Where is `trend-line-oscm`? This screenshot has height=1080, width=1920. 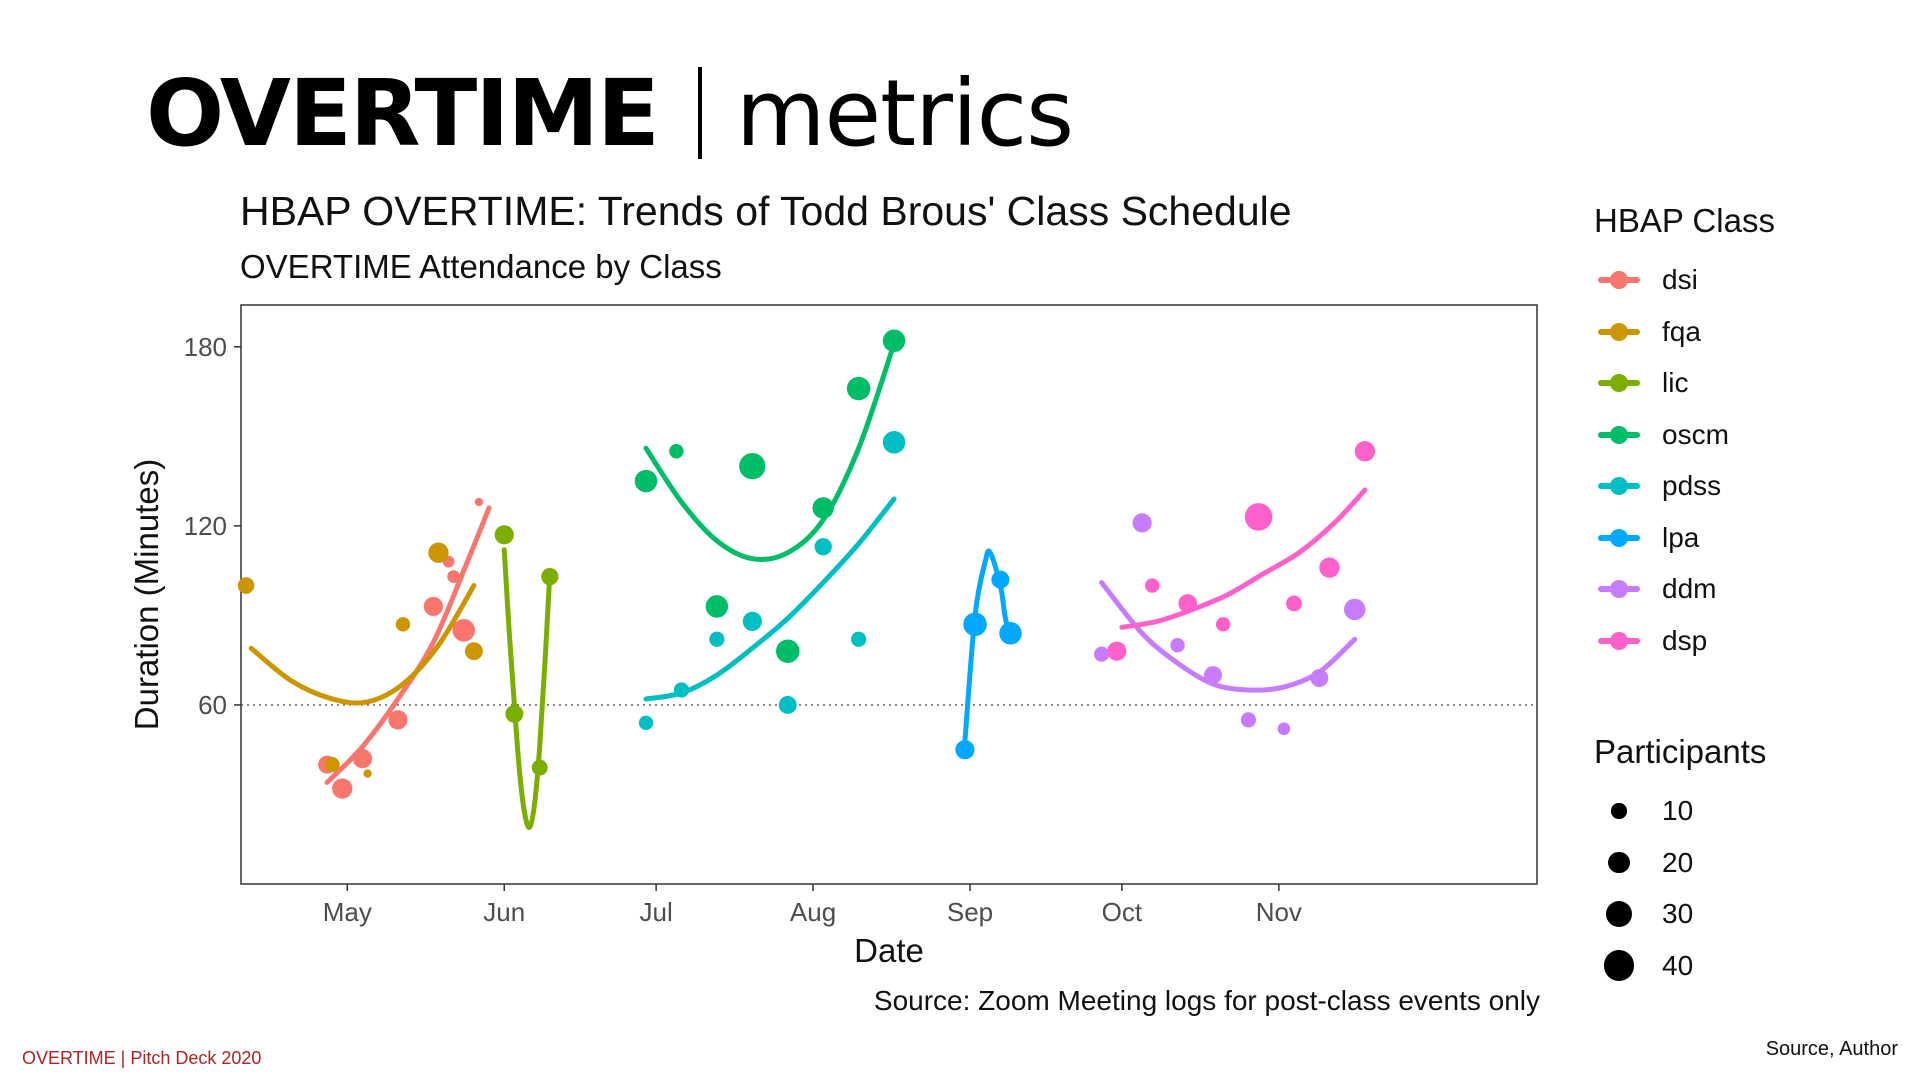
trend-line-oscm is located at coordinates (770, 452).